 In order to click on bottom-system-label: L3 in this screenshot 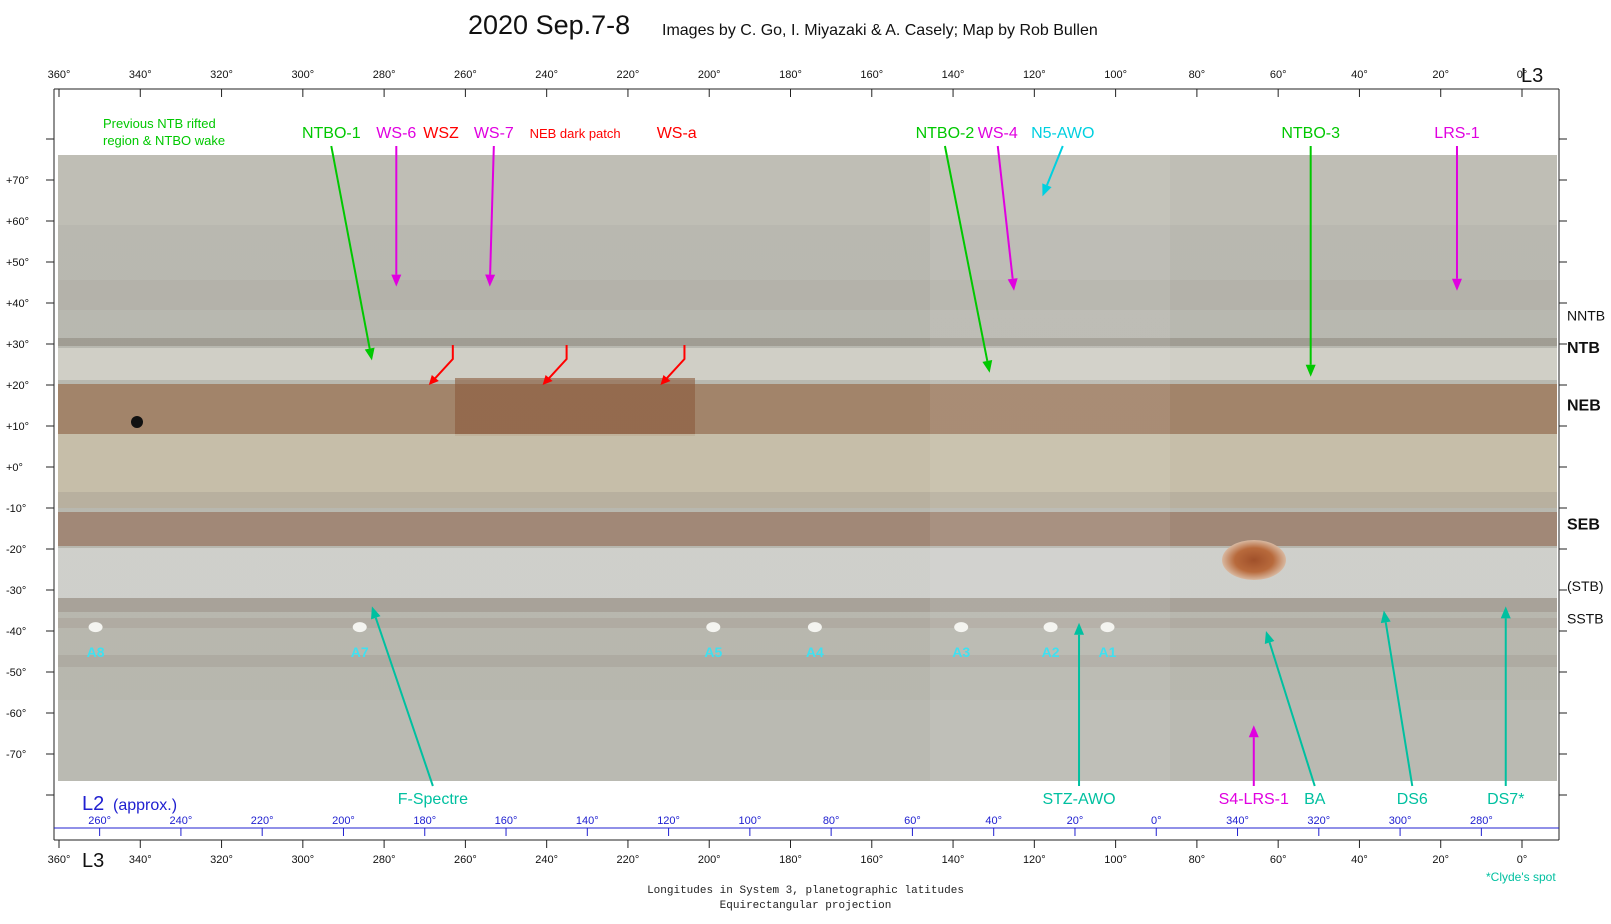, I will do `click(93, 861)`.